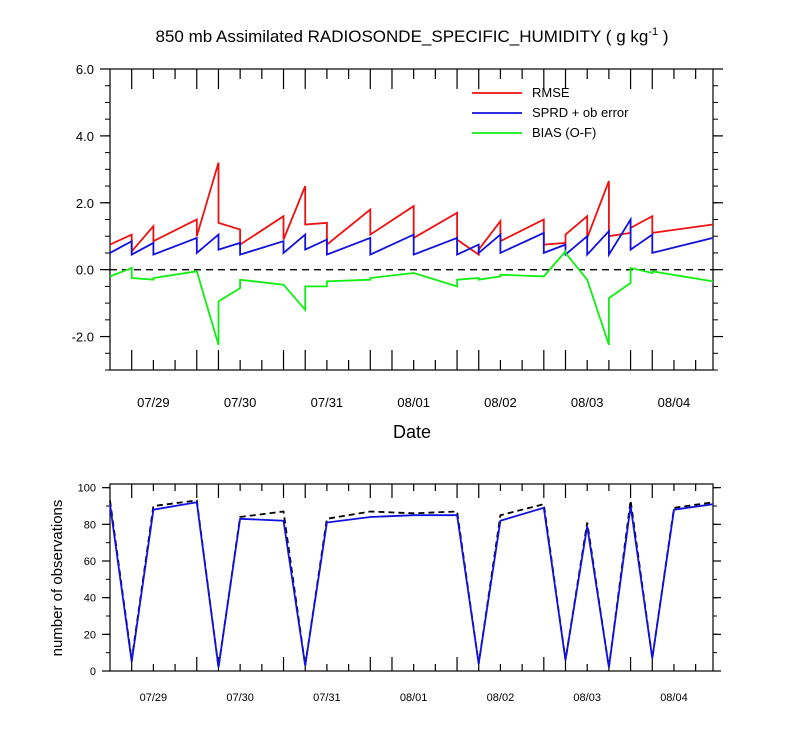  Describe the element at coordinates (663, 36) in the screenshot. I see `chart-title-end: )` at that location.